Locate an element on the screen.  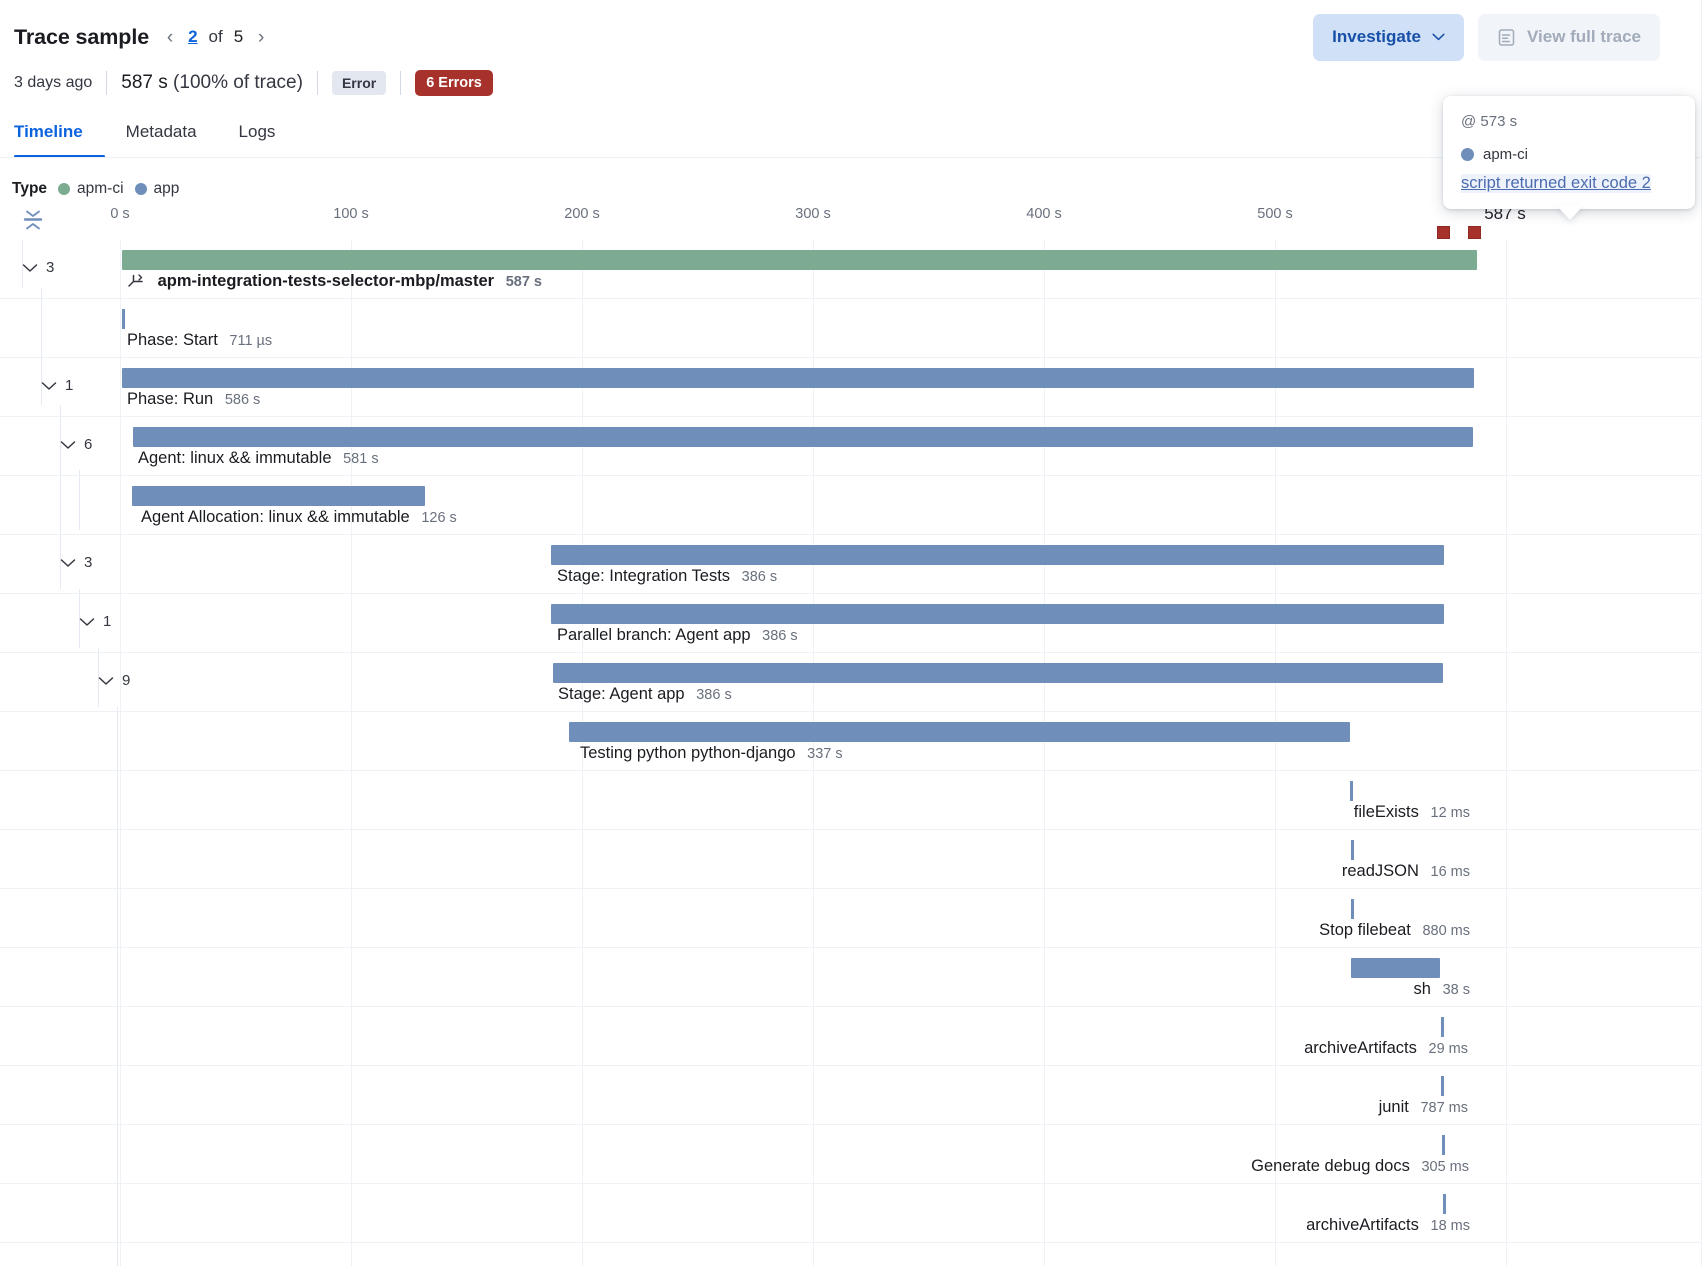
span-duration: 787 ms is located at coordinates (1444, 1108).